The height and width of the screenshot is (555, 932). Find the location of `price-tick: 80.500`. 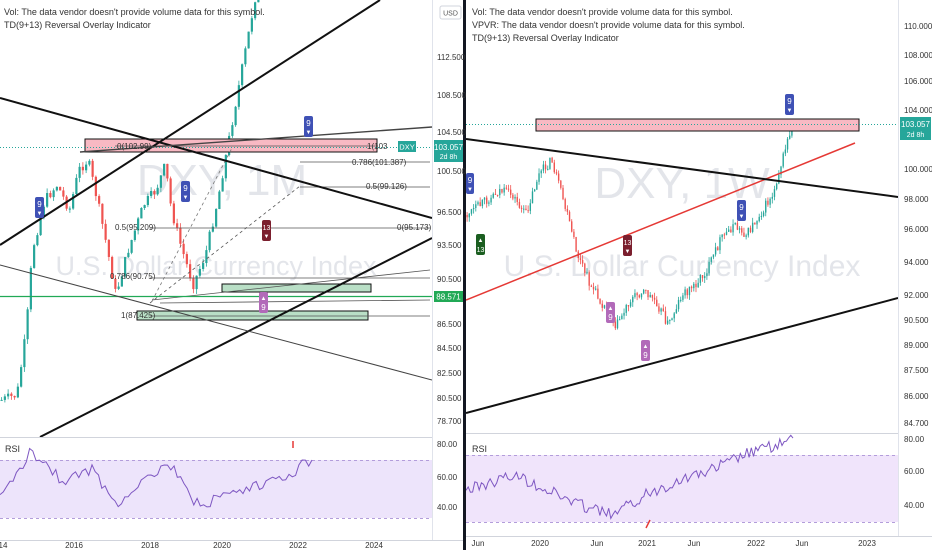

price-tick: 80.500 is located at coordinates (449, 398).